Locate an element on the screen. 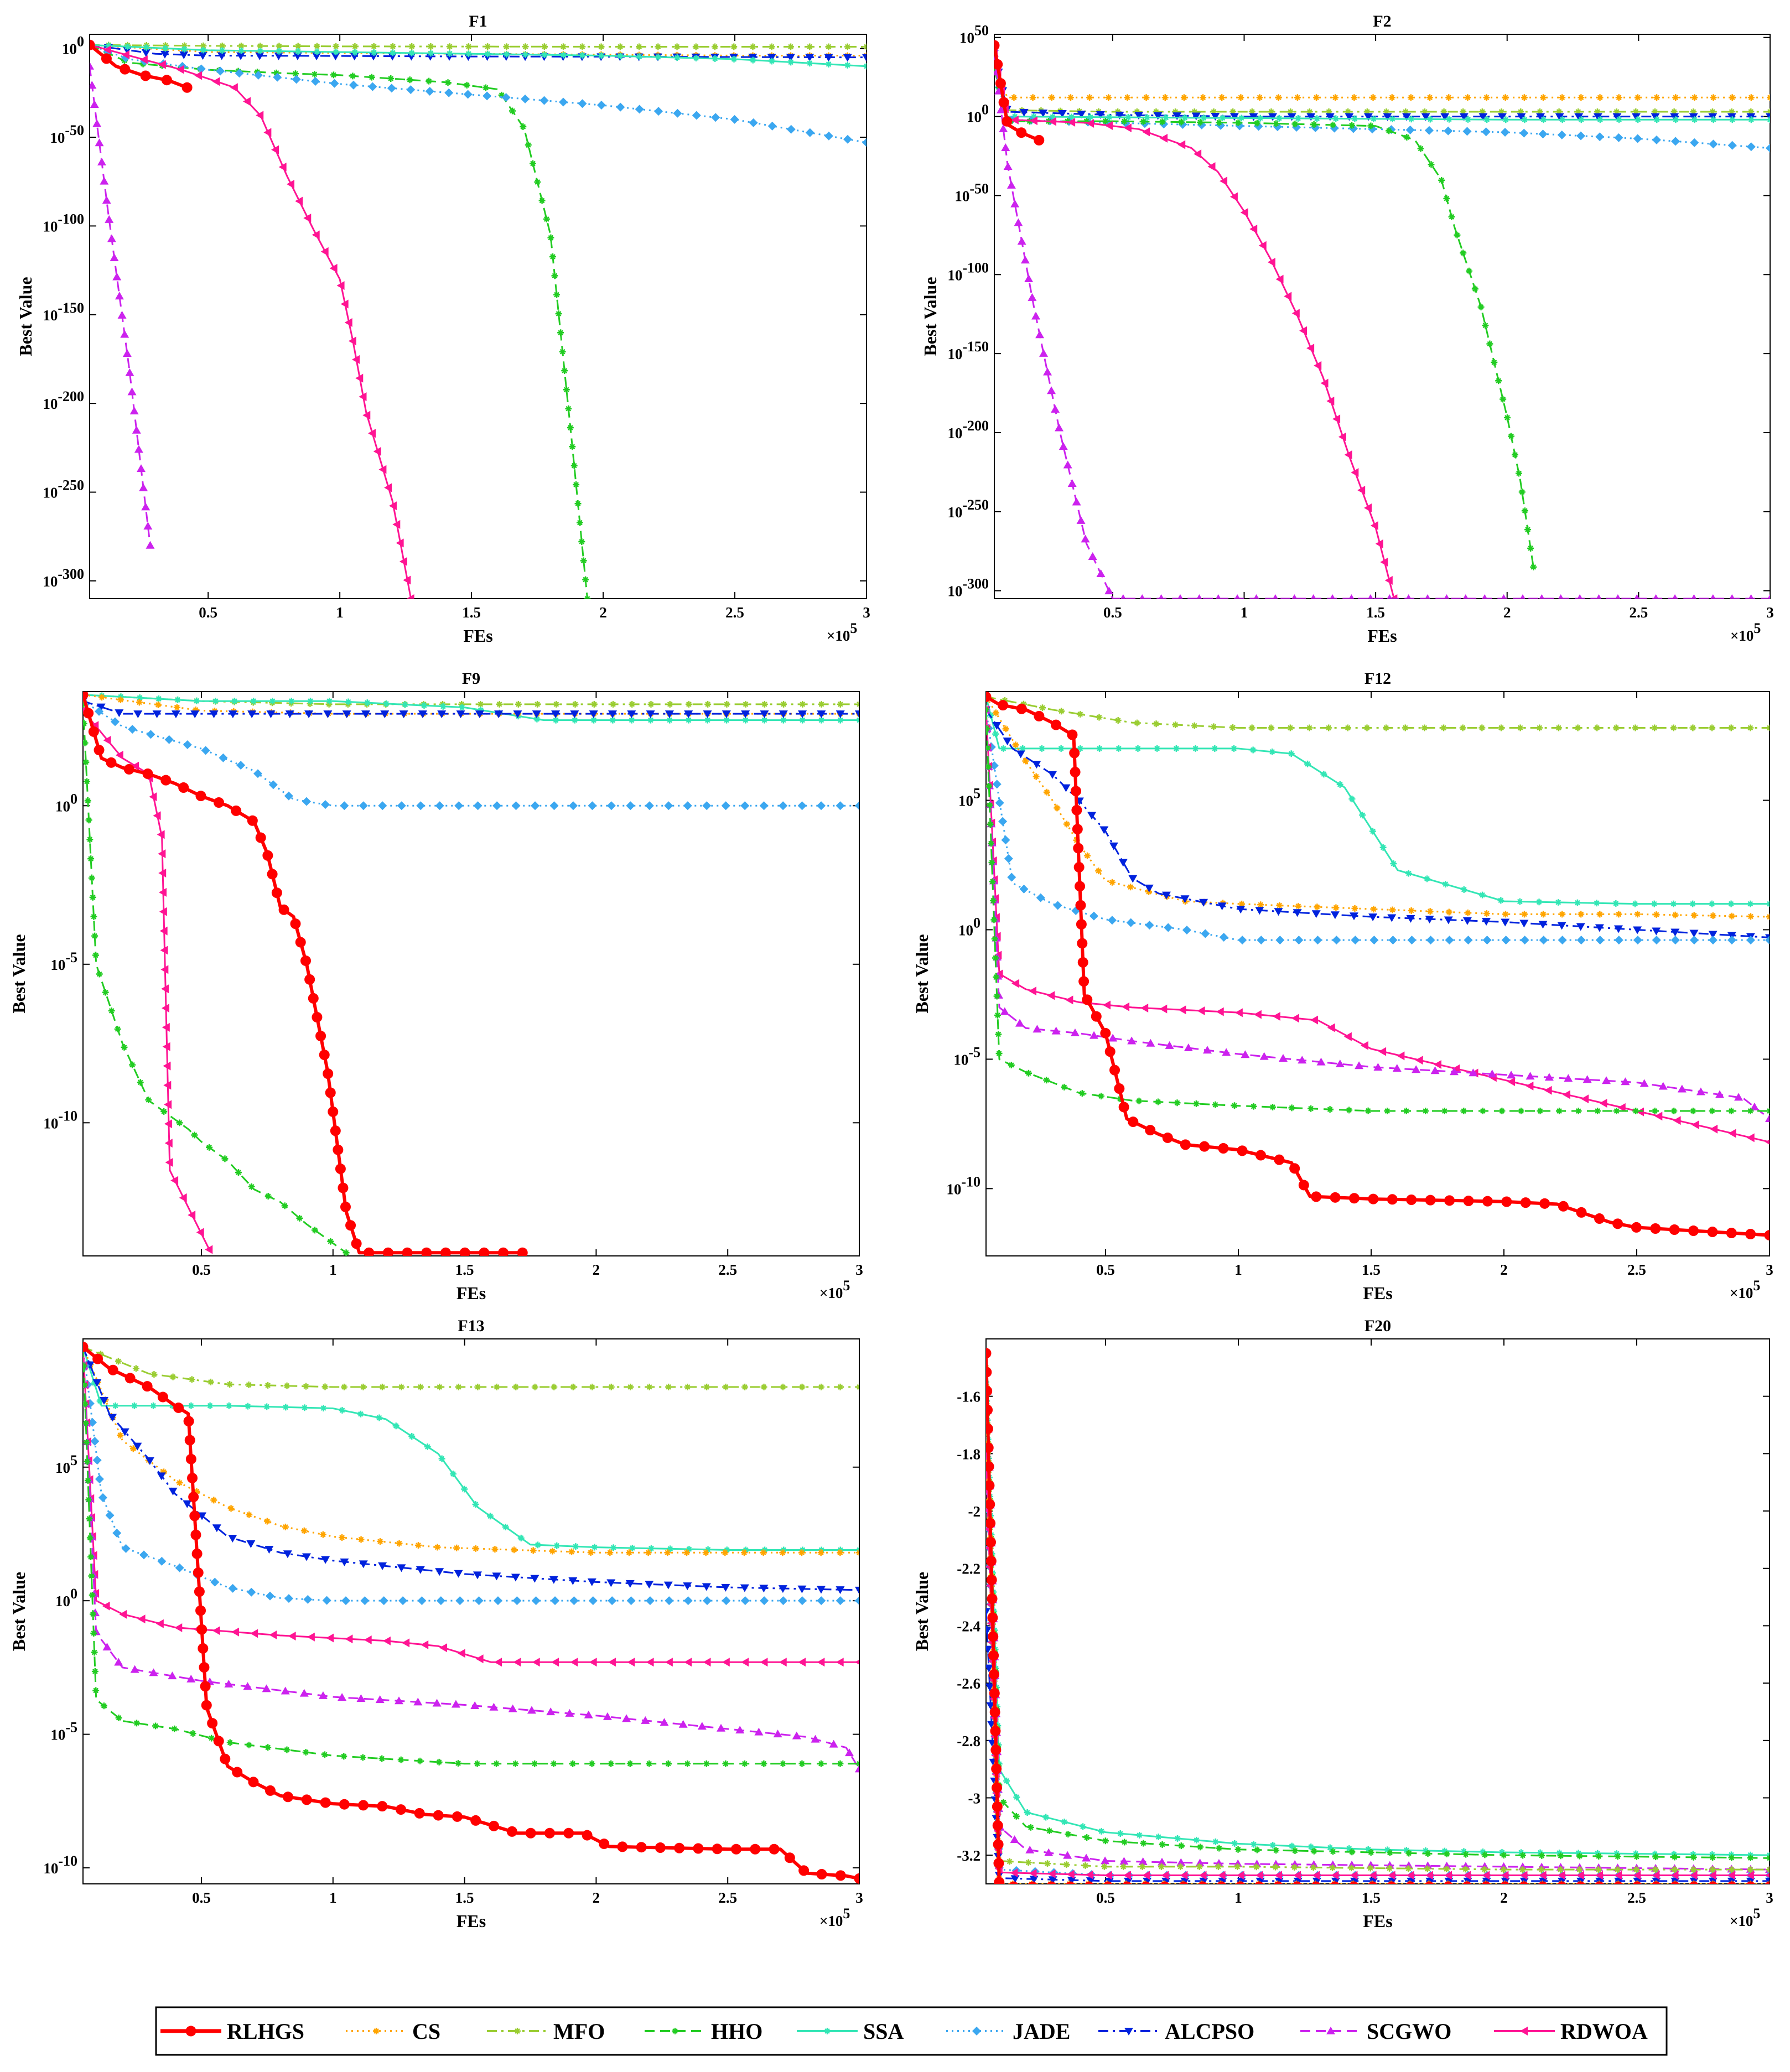 The height and width of the screenshot is (2072, 1790). y-tick-label: 10-200 is located at coordinates (64, 400).